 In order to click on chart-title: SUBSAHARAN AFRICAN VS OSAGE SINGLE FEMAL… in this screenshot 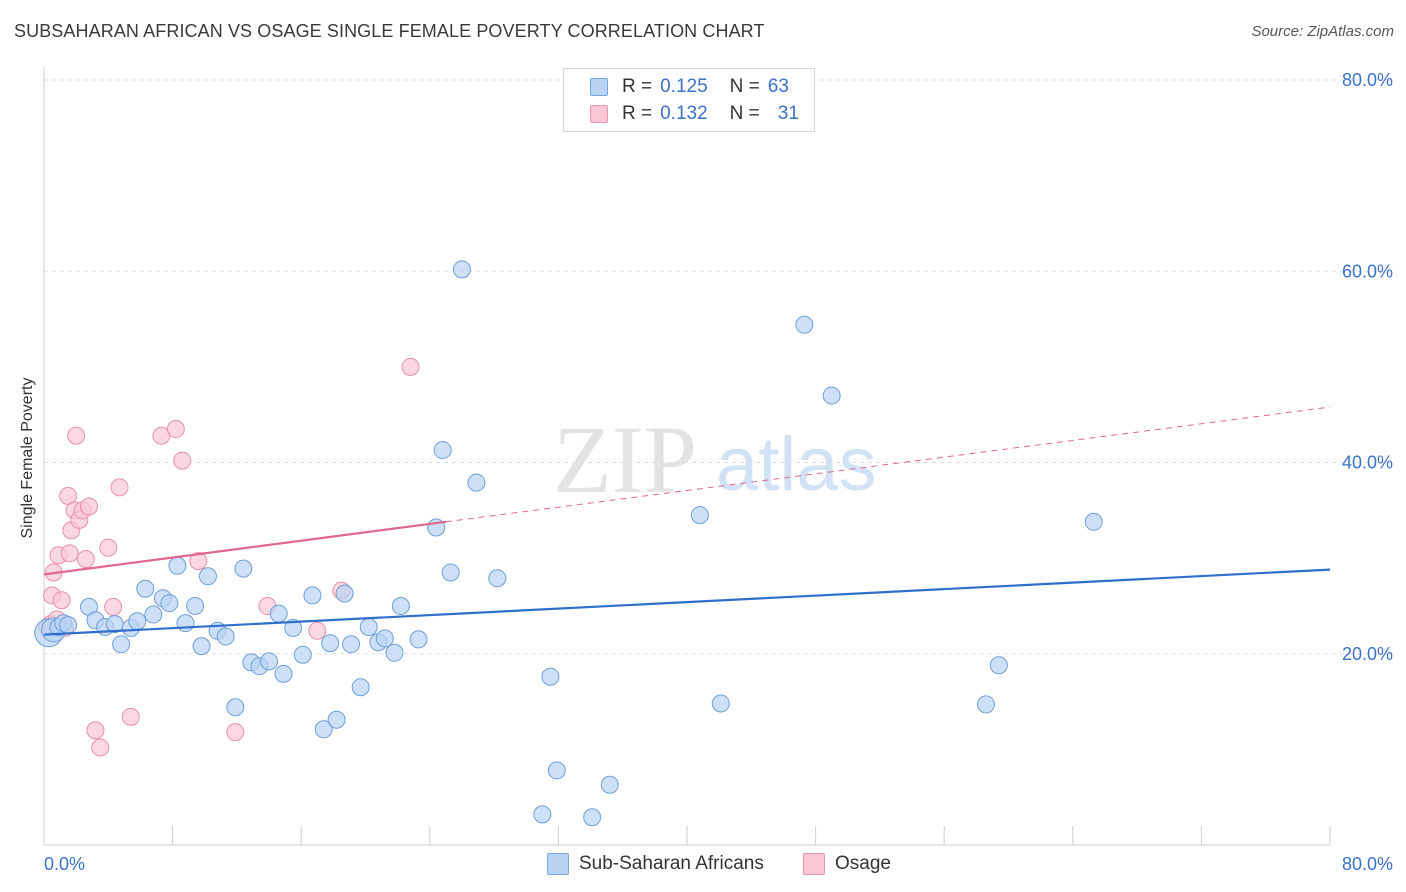, I will do `click(389, 31)`.